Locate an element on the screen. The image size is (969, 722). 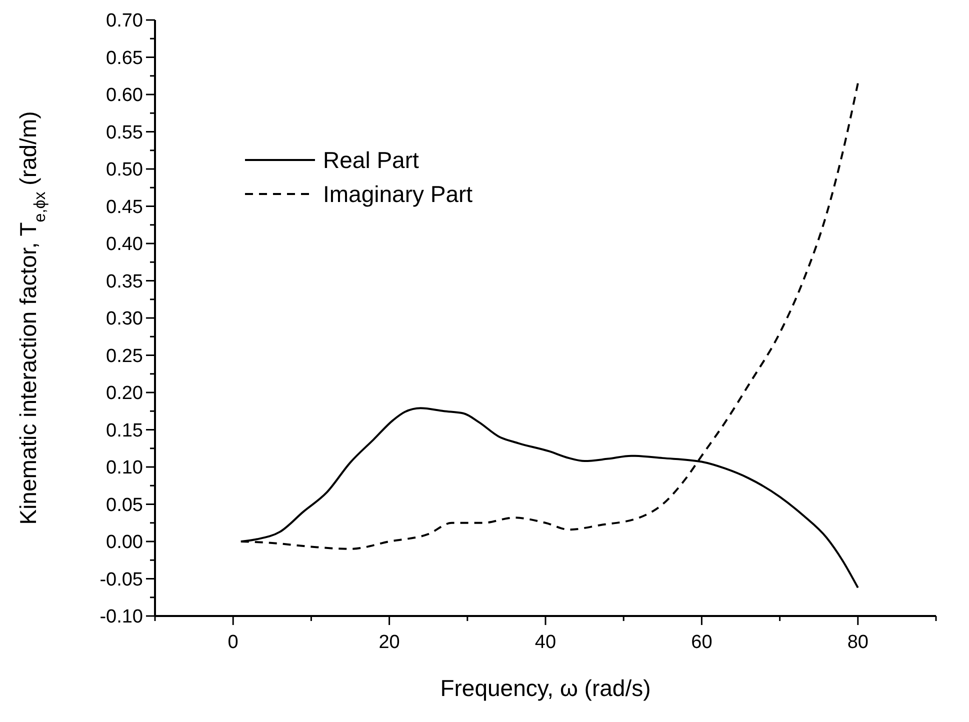
x-tick-label: 20 is located at coordinates (389, 642).